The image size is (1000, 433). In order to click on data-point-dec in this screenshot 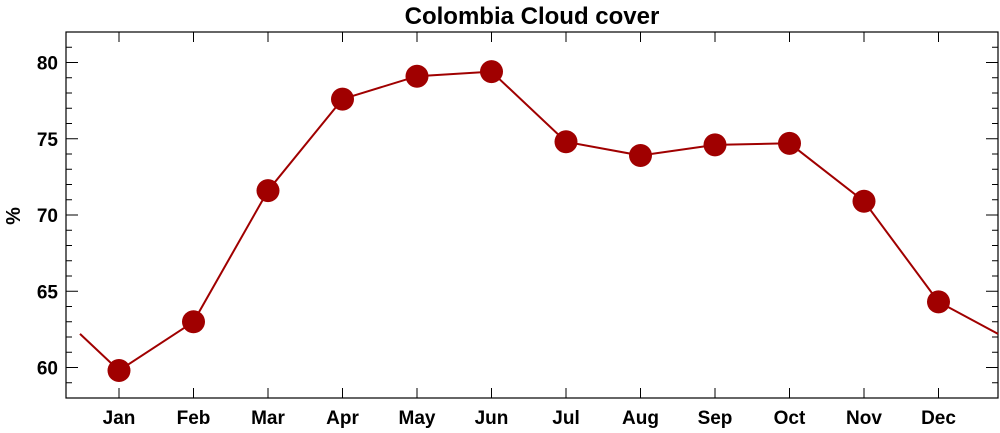, I will do `click(938, 302)`.